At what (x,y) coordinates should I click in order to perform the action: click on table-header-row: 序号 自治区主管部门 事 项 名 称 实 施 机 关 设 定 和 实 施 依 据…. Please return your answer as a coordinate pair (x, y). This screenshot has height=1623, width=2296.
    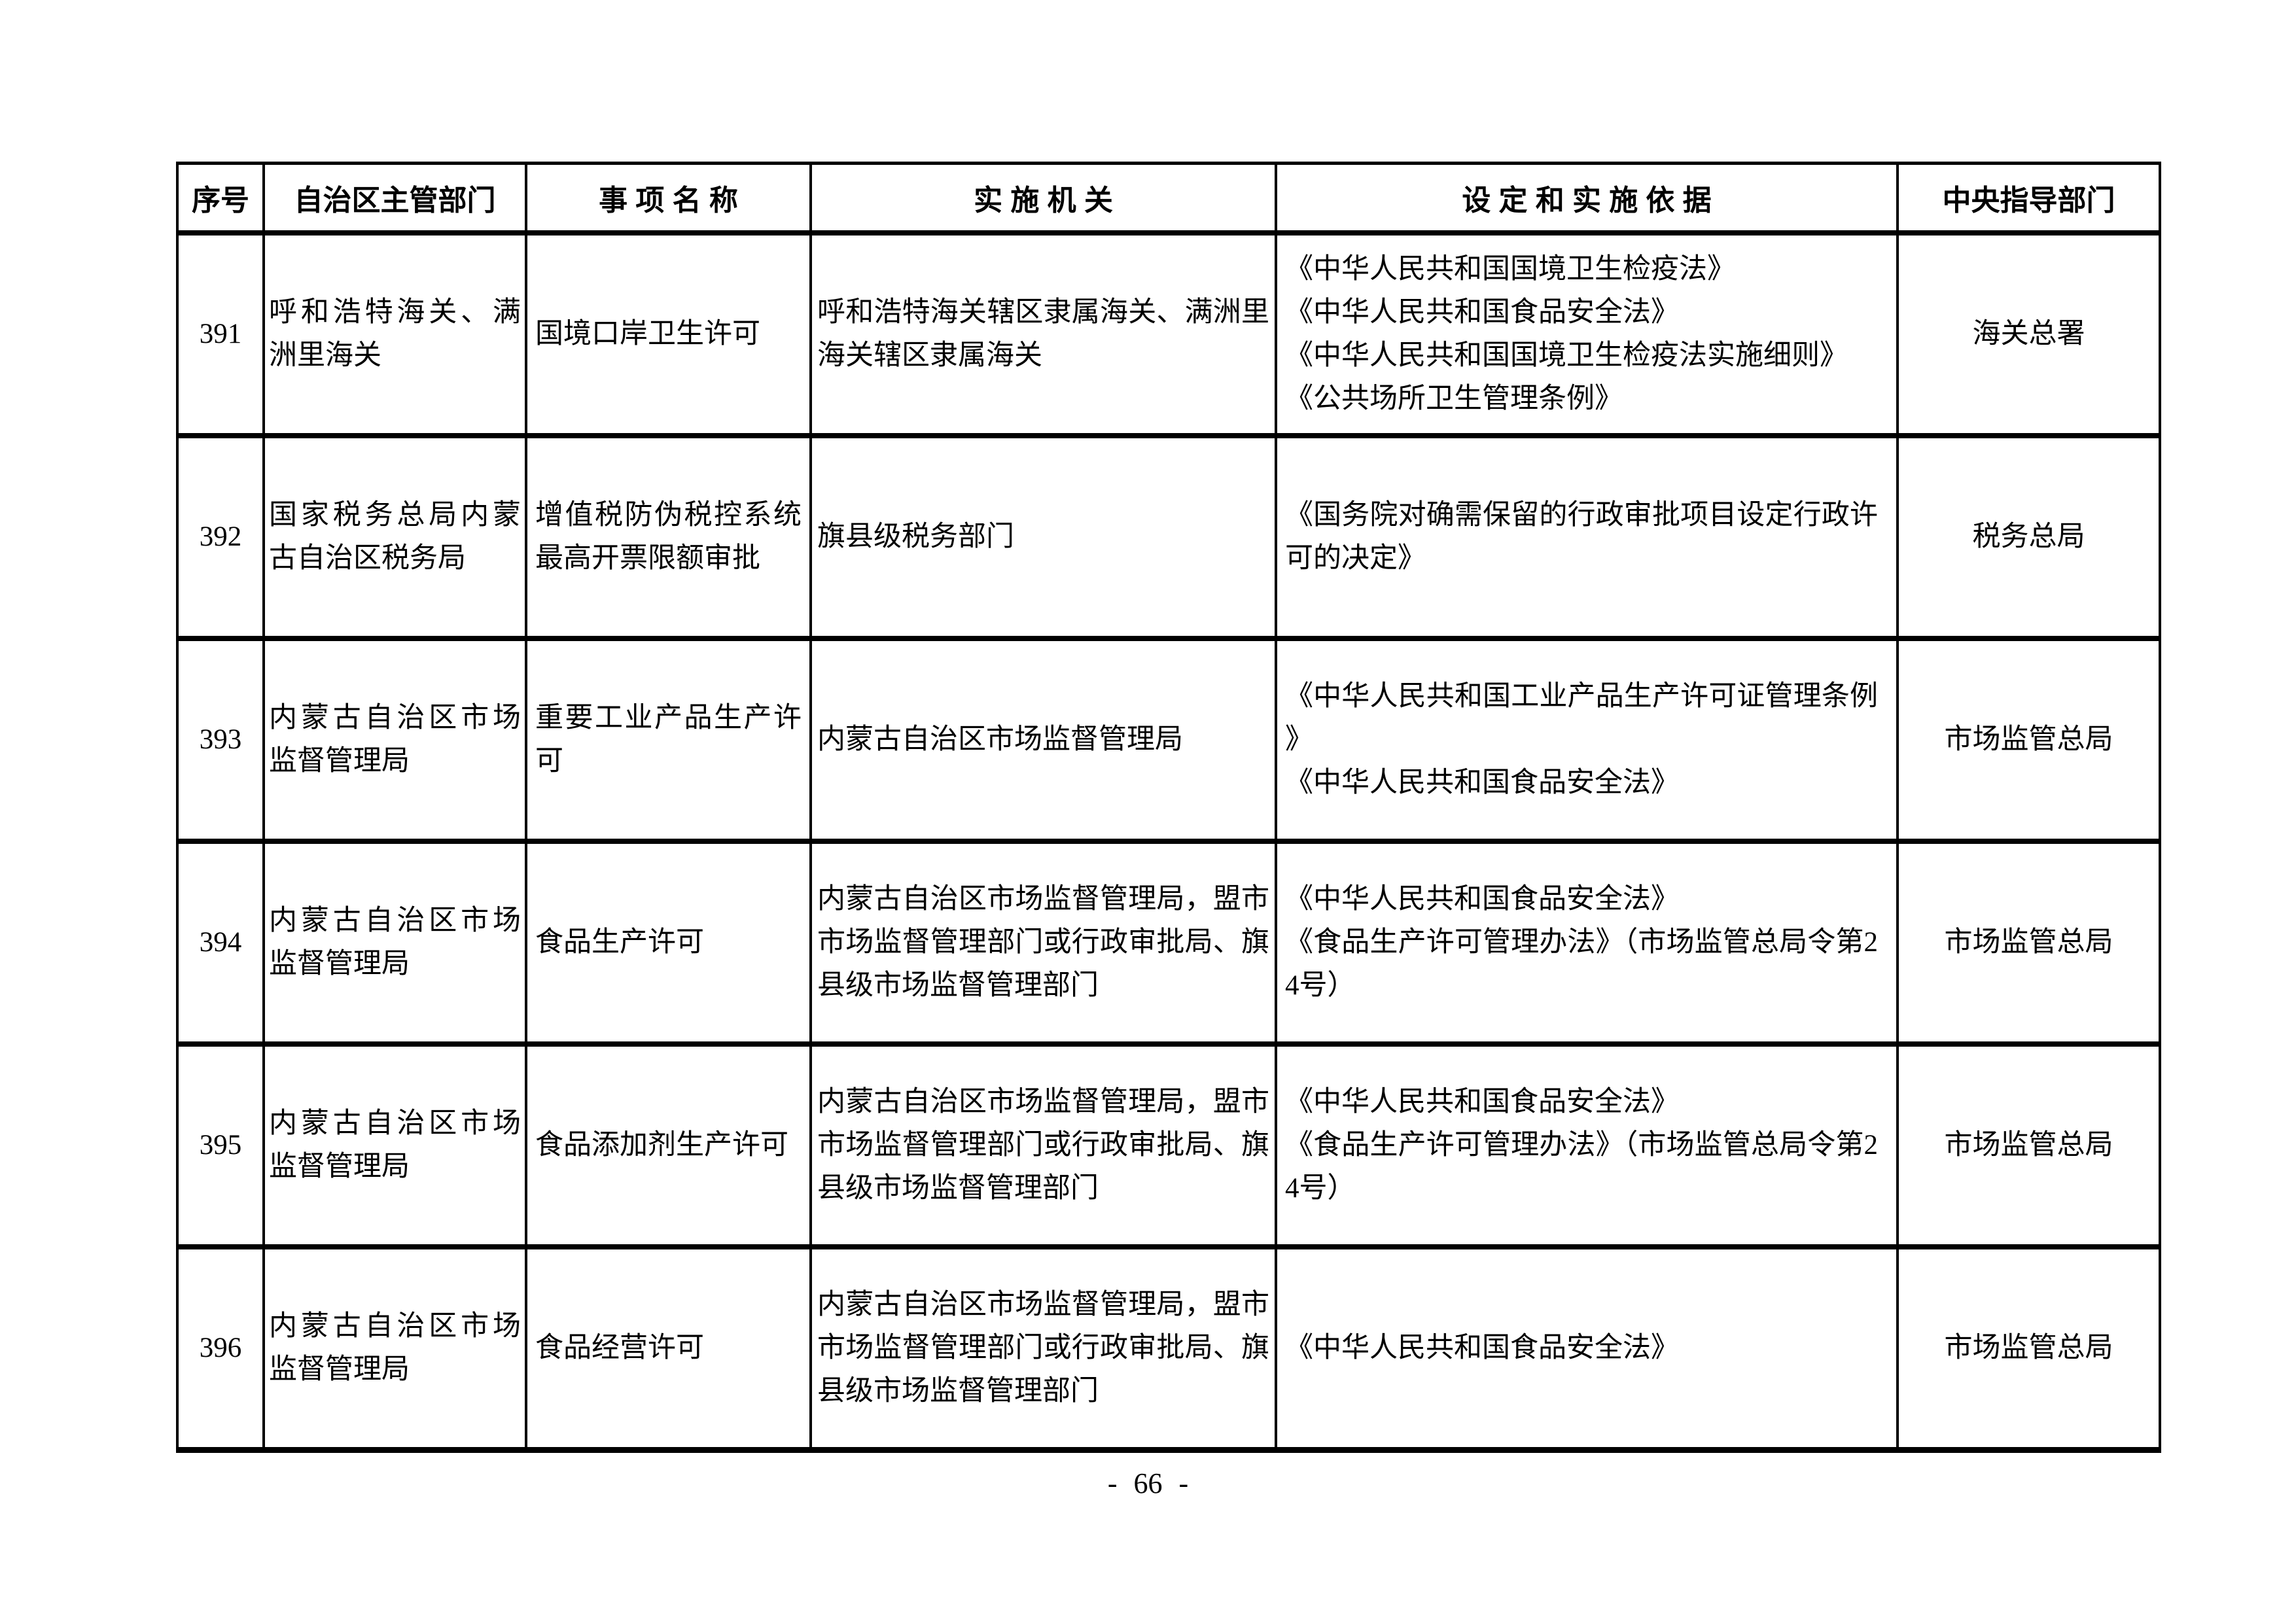
    Looking at the image, I should click on (1169, 198).